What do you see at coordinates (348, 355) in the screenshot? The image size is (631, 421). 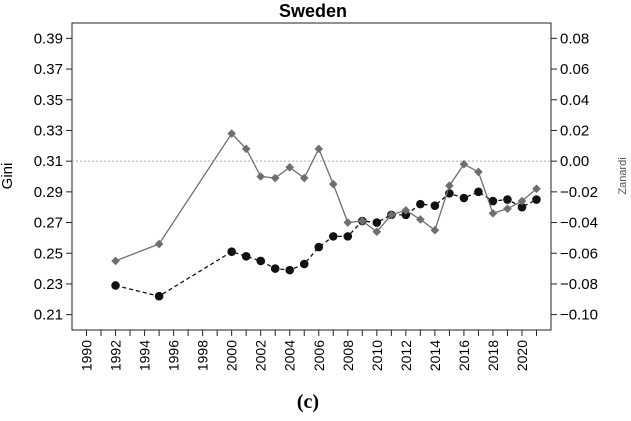 I see `x-tick-label: 2008` at bounding box center [348, 355].